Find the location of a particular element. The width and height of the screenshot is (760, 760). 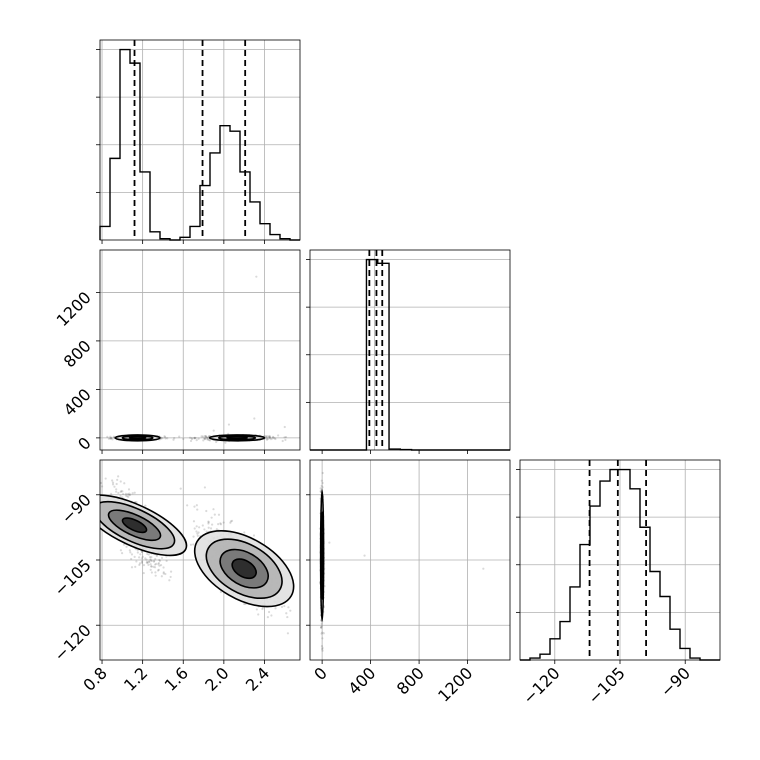

x-tick-label: −105 is located at coordinates (606, 685).